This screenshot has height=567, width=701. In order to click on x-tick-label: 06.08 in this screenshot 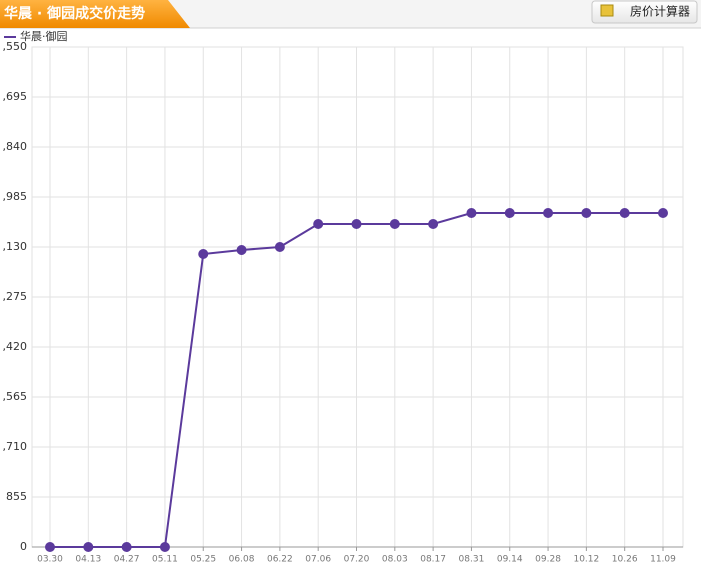, I will do `click(242, 559)`.